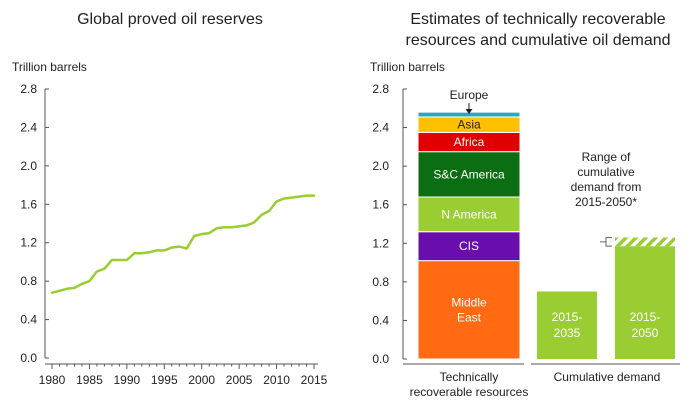  Describe the element at coordinates (380, 359) in the screenshot. I see `right-y-tick-label: 0.0` at that location.